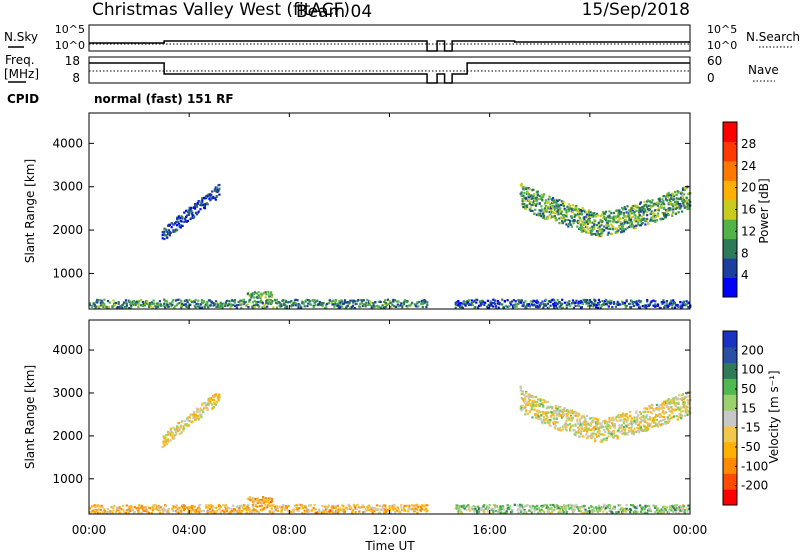 The width and height of the screenshot is (800, 558). Describe the element at coordinates (590, 530) in the screenshot. I see `time-tick-label: 20:00` at that location.